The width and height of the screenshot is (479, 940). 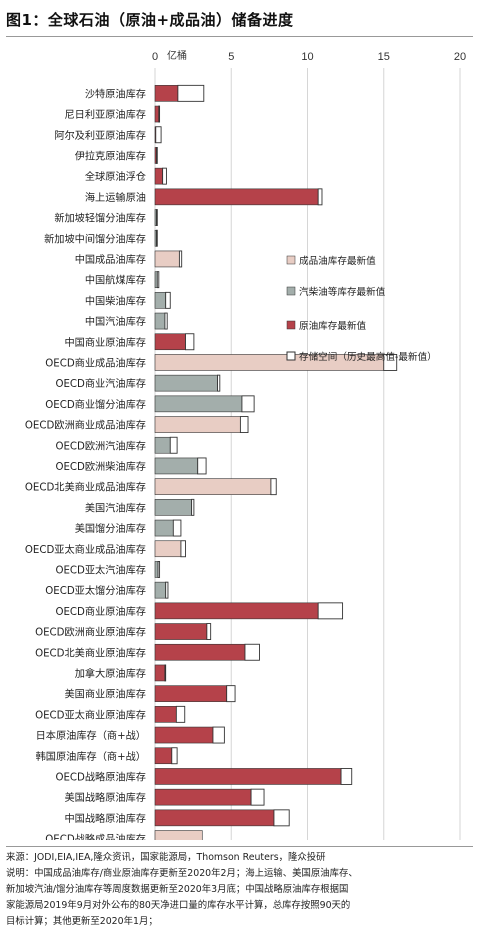 What do you see at coordinates (342, 292) in the screenshot?
I see `legend-label: 汽柴油等库存最新值` at bounding box center [342, 292].